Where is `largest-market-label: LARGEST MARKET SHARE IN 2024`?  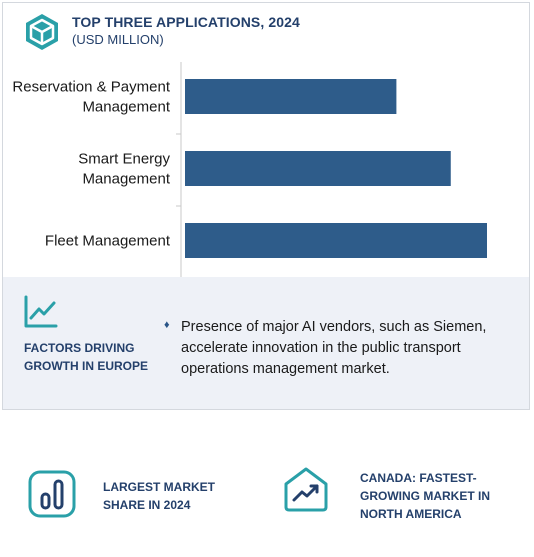 largest-market-label: LARGEST MARKET SHARE IN 2024 is located at coordinates (159, 496).